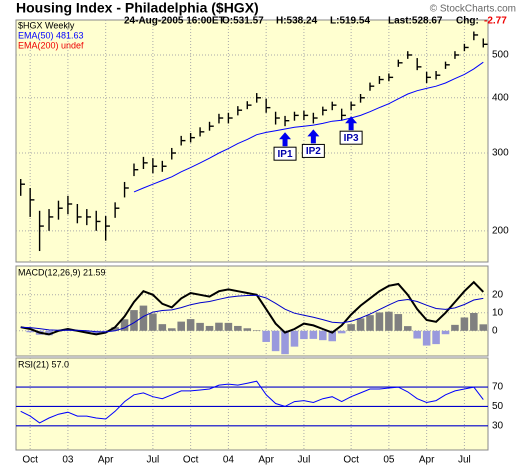  I want to click on annotation-label: IP1, so click(285, 154).